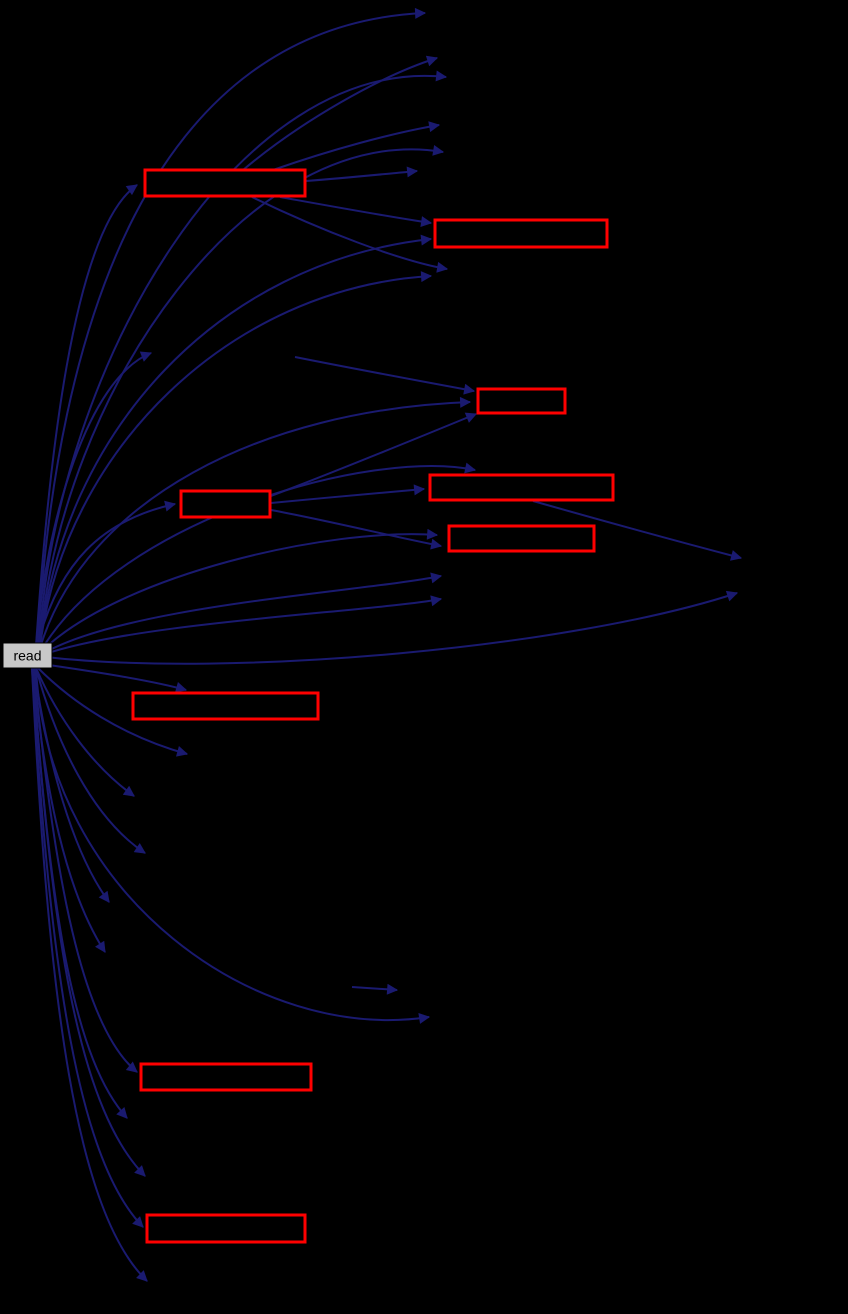 The height and width of the screenshot is (1314, 848). I want to click on root-node-read: read, so click(27, 655).